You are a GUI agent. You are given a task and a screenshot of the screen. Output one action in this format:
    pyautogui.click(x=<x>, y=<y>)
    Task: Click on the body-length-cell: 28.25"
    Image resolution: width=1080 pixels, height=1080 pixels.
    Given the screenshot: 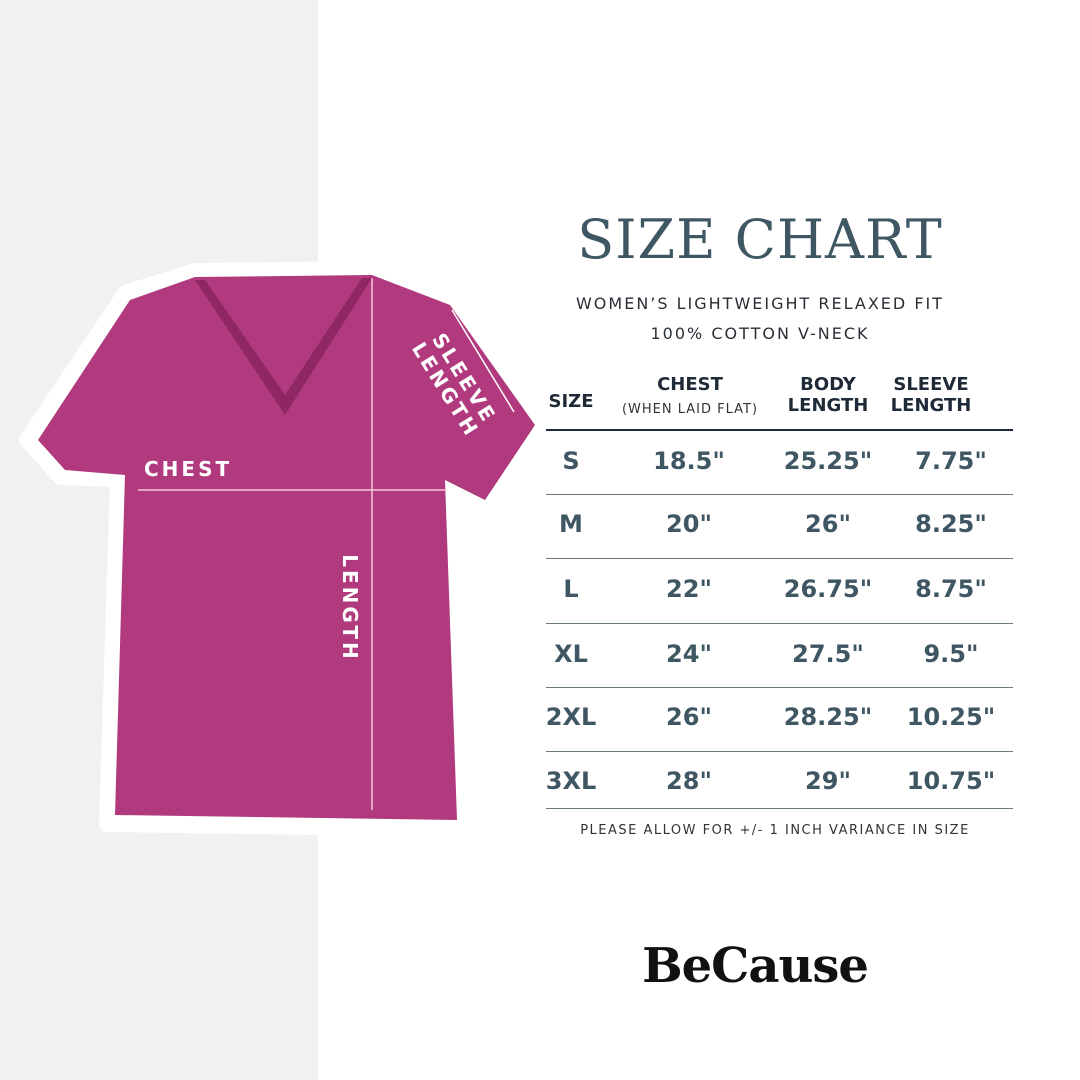 What is the action you would take?
    pyautogui.click(x=828, y=717)
    